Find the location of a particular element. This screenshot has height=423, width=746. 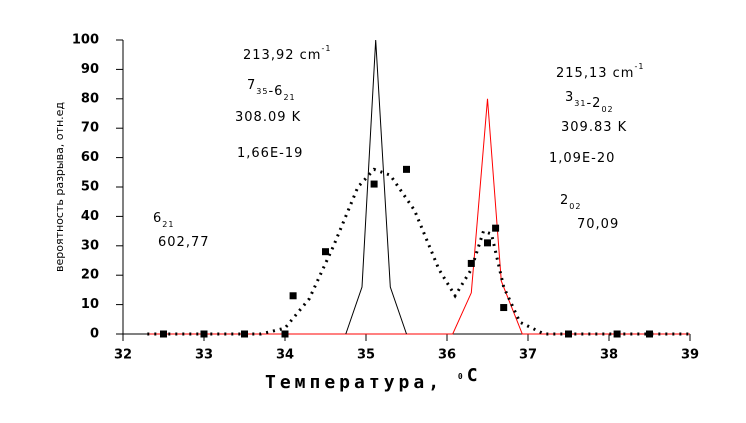

text-part: 35 is located at coordinates (262, 91).